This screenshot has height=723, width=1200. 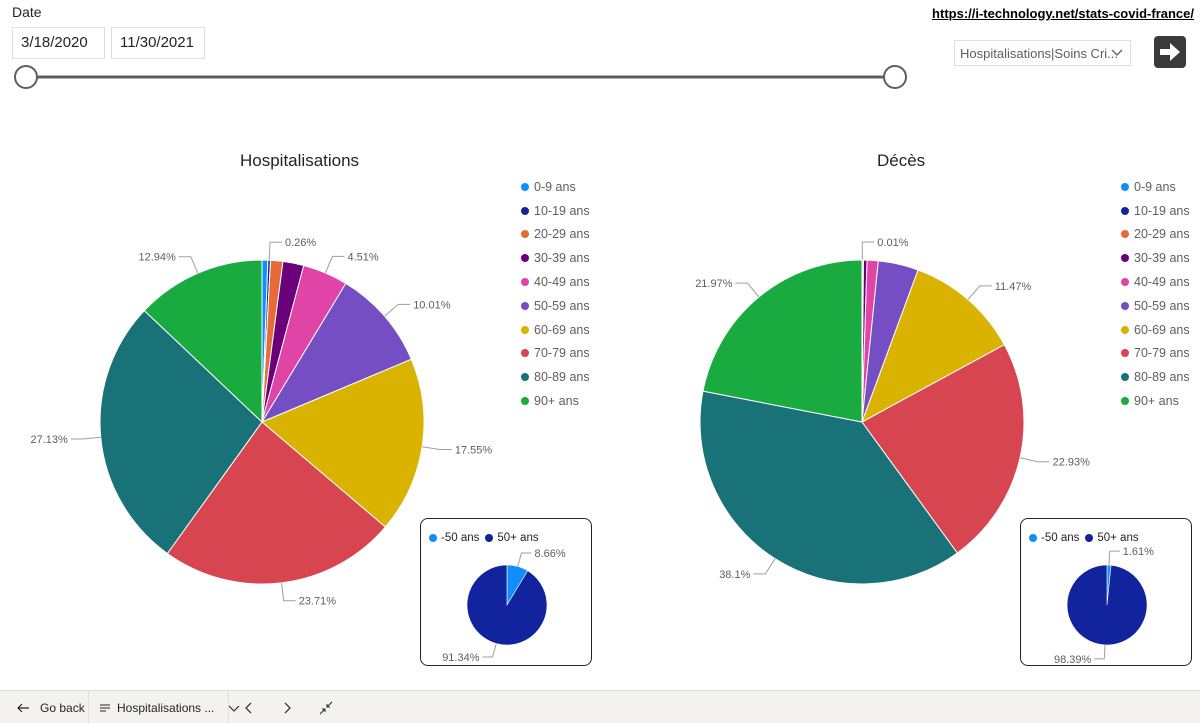 What do you see at coordinates (249, 707) in the screenshot?
I see `previous-page-button` at bounding box center [249, 707].